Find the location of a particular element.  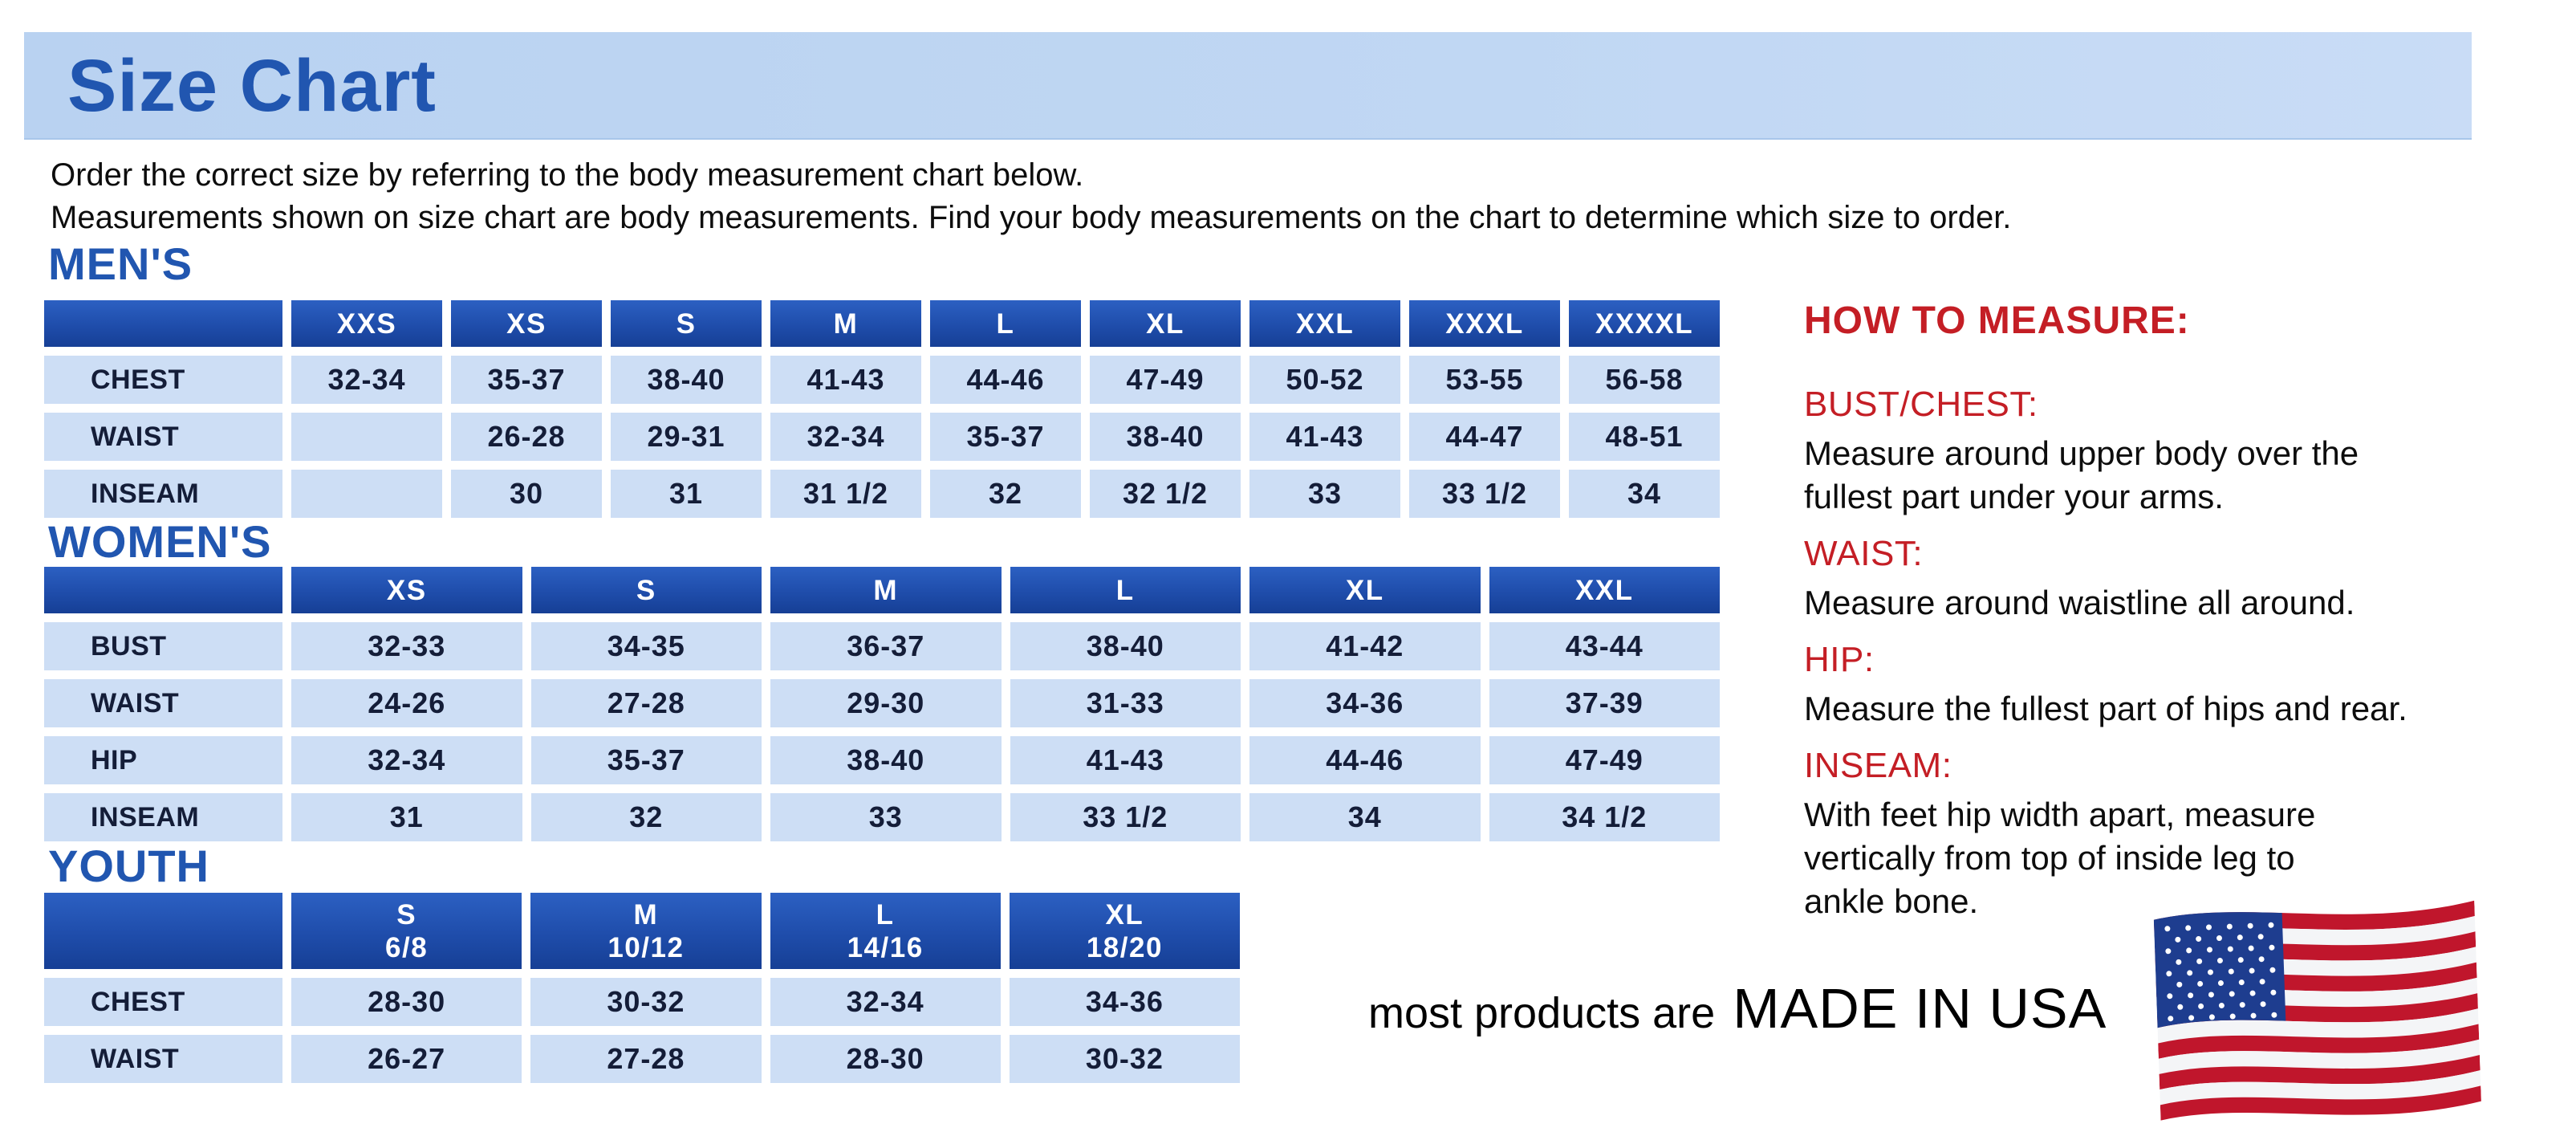

size-value-cell: 44-47 is located at coordinates (1484, 437).